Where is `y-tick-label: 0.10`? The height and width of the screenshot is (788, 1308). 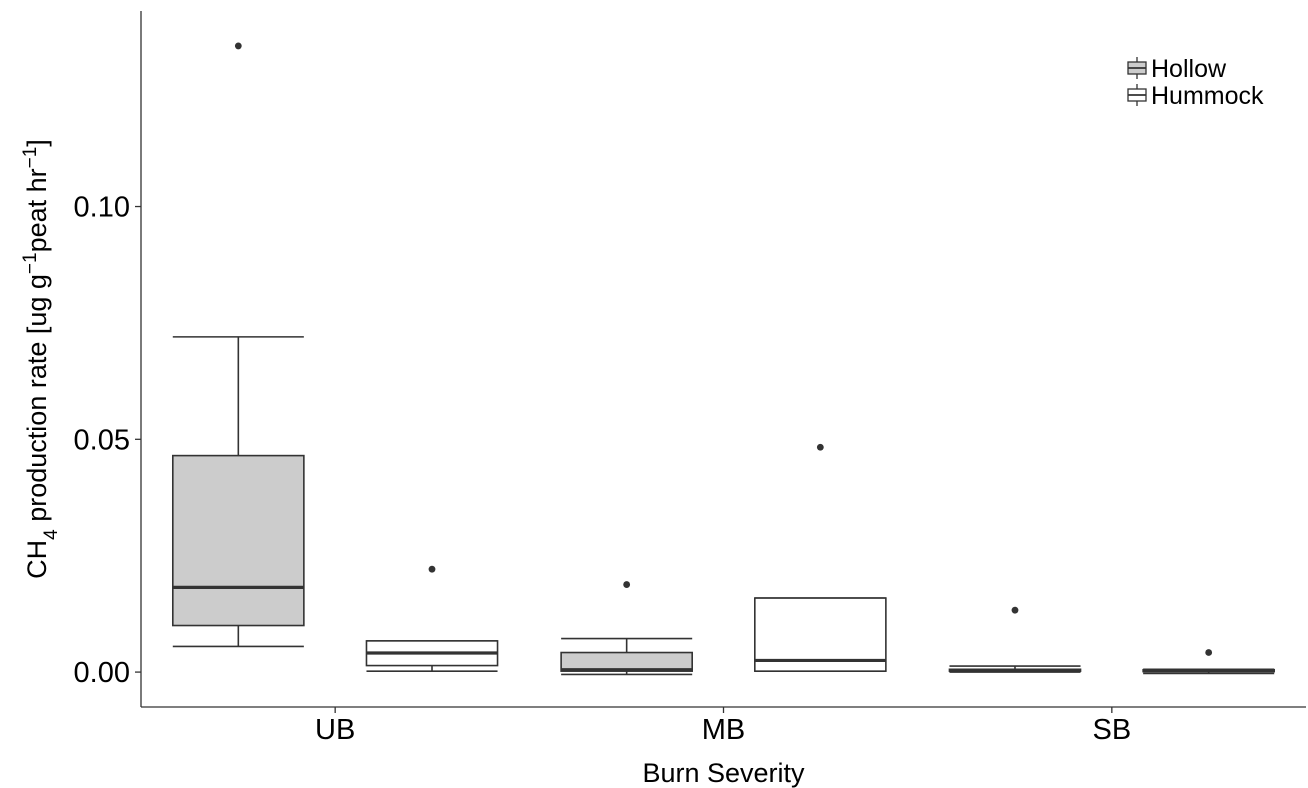
y-tick-label: 0.10 is located at coordinates (102, 208).